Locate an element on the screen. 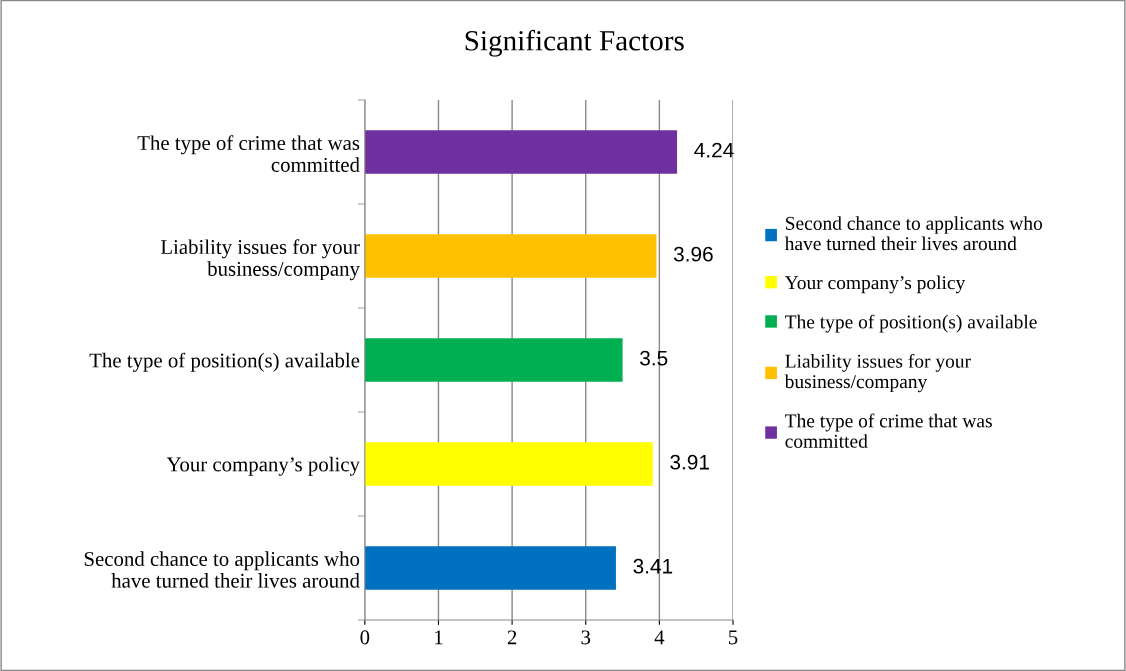 Image resolution: width=1126 pixels, height=671 pixels. y-tick-label: The type of crime that was committed is located at coordinates (248, 153).